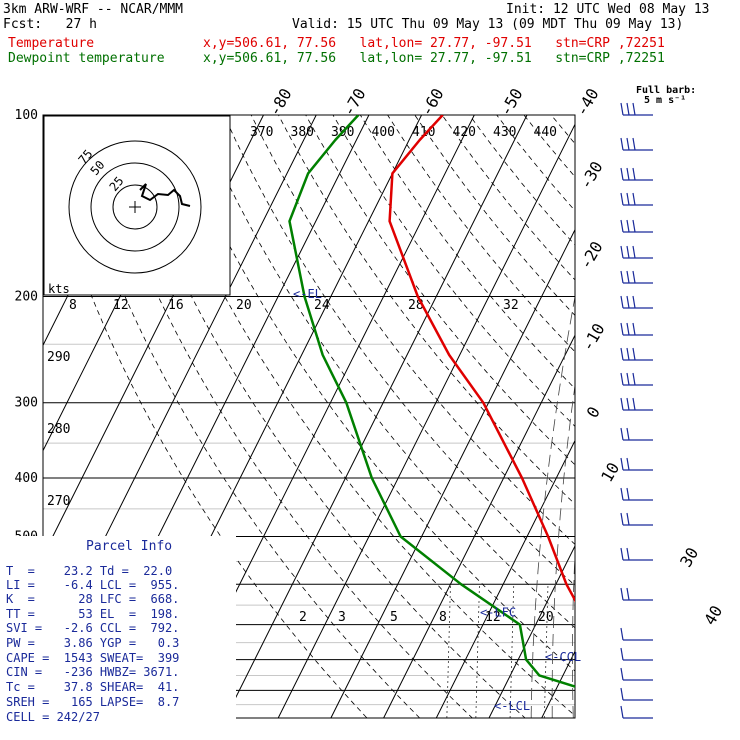 The width and height of the screenshot is (740, 740). What do you see at coordinates (689, 557) in the screenshot?
I see `isotherm-label: 30` at bounding box center [689, 557].